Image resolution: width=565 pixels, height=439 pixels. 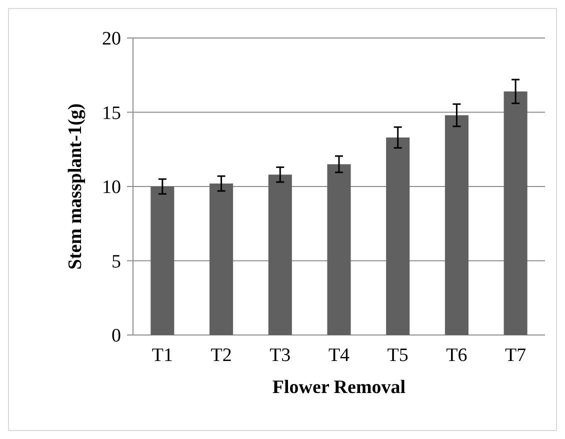 What do you see at coordinates (111, 113) in the screenshot?
I see `y-tick-label: 15` at bounding box center [111, 113].